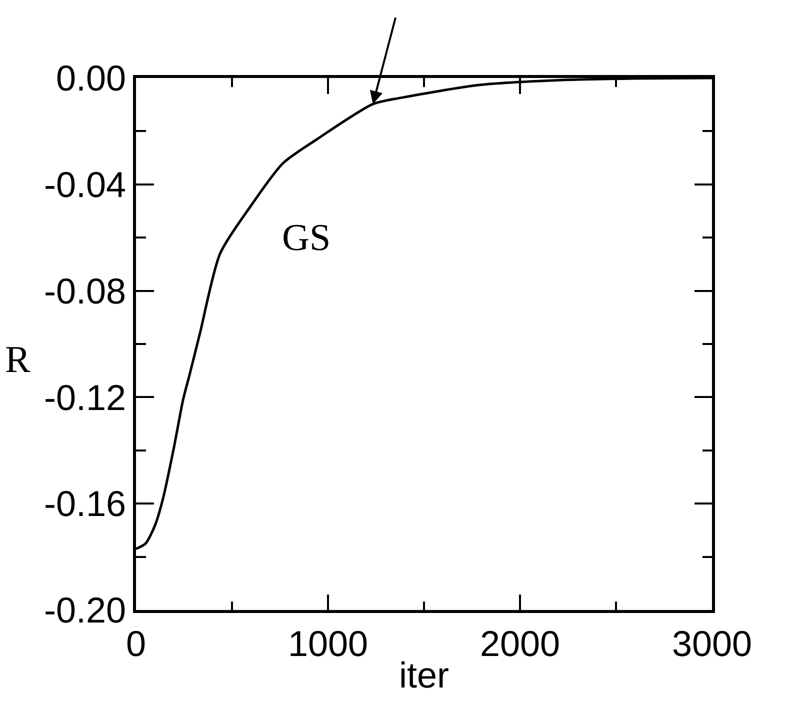  I want to click on x-tick-label: 1000, so click(328, 643).